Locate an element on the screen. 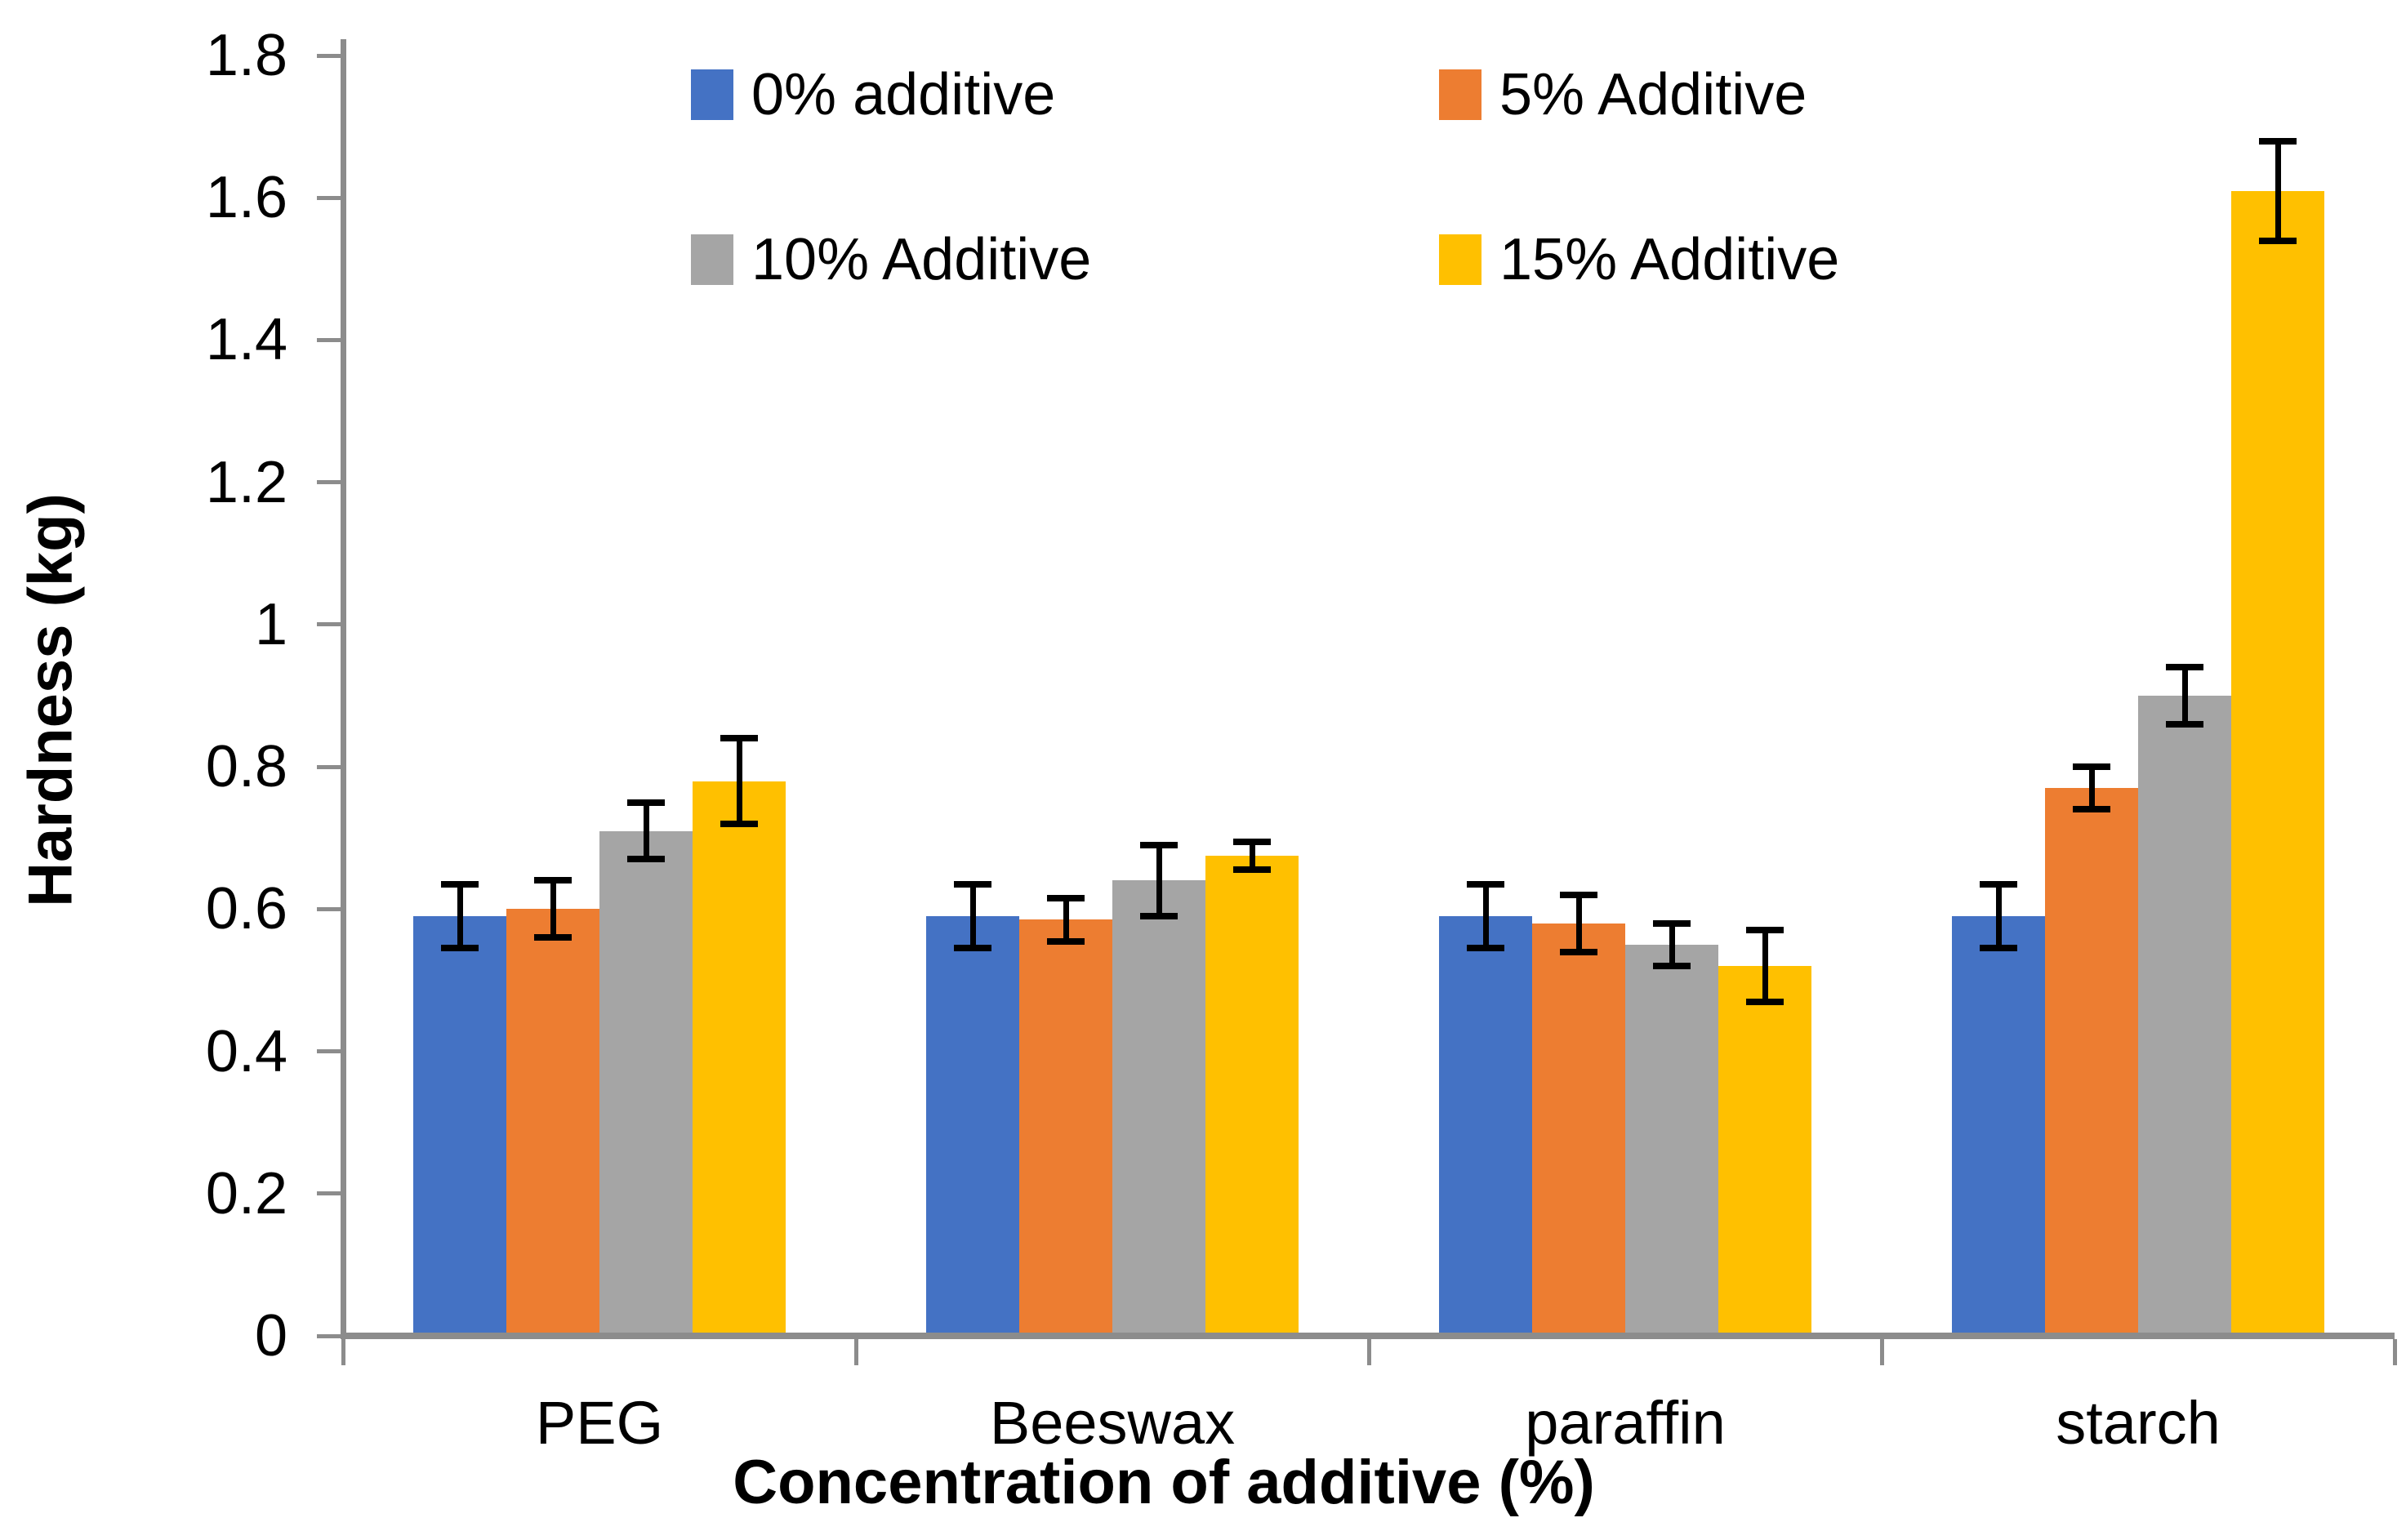 The image size is (2406, 1540). bar-paraffin-10% Additive is located at coordinates (1671, 1140).